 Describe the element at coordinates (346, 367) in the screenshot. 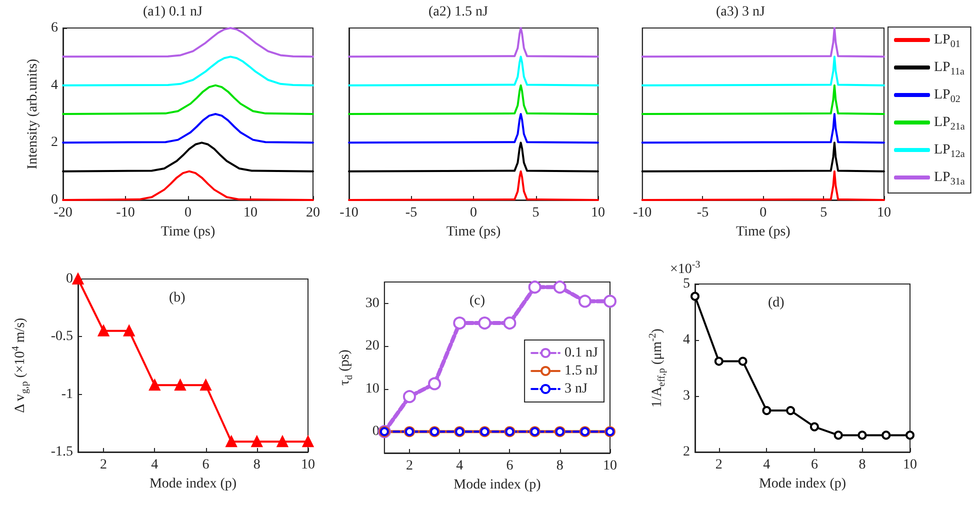

I see `y-axis-title: τd (ps)` at that location.